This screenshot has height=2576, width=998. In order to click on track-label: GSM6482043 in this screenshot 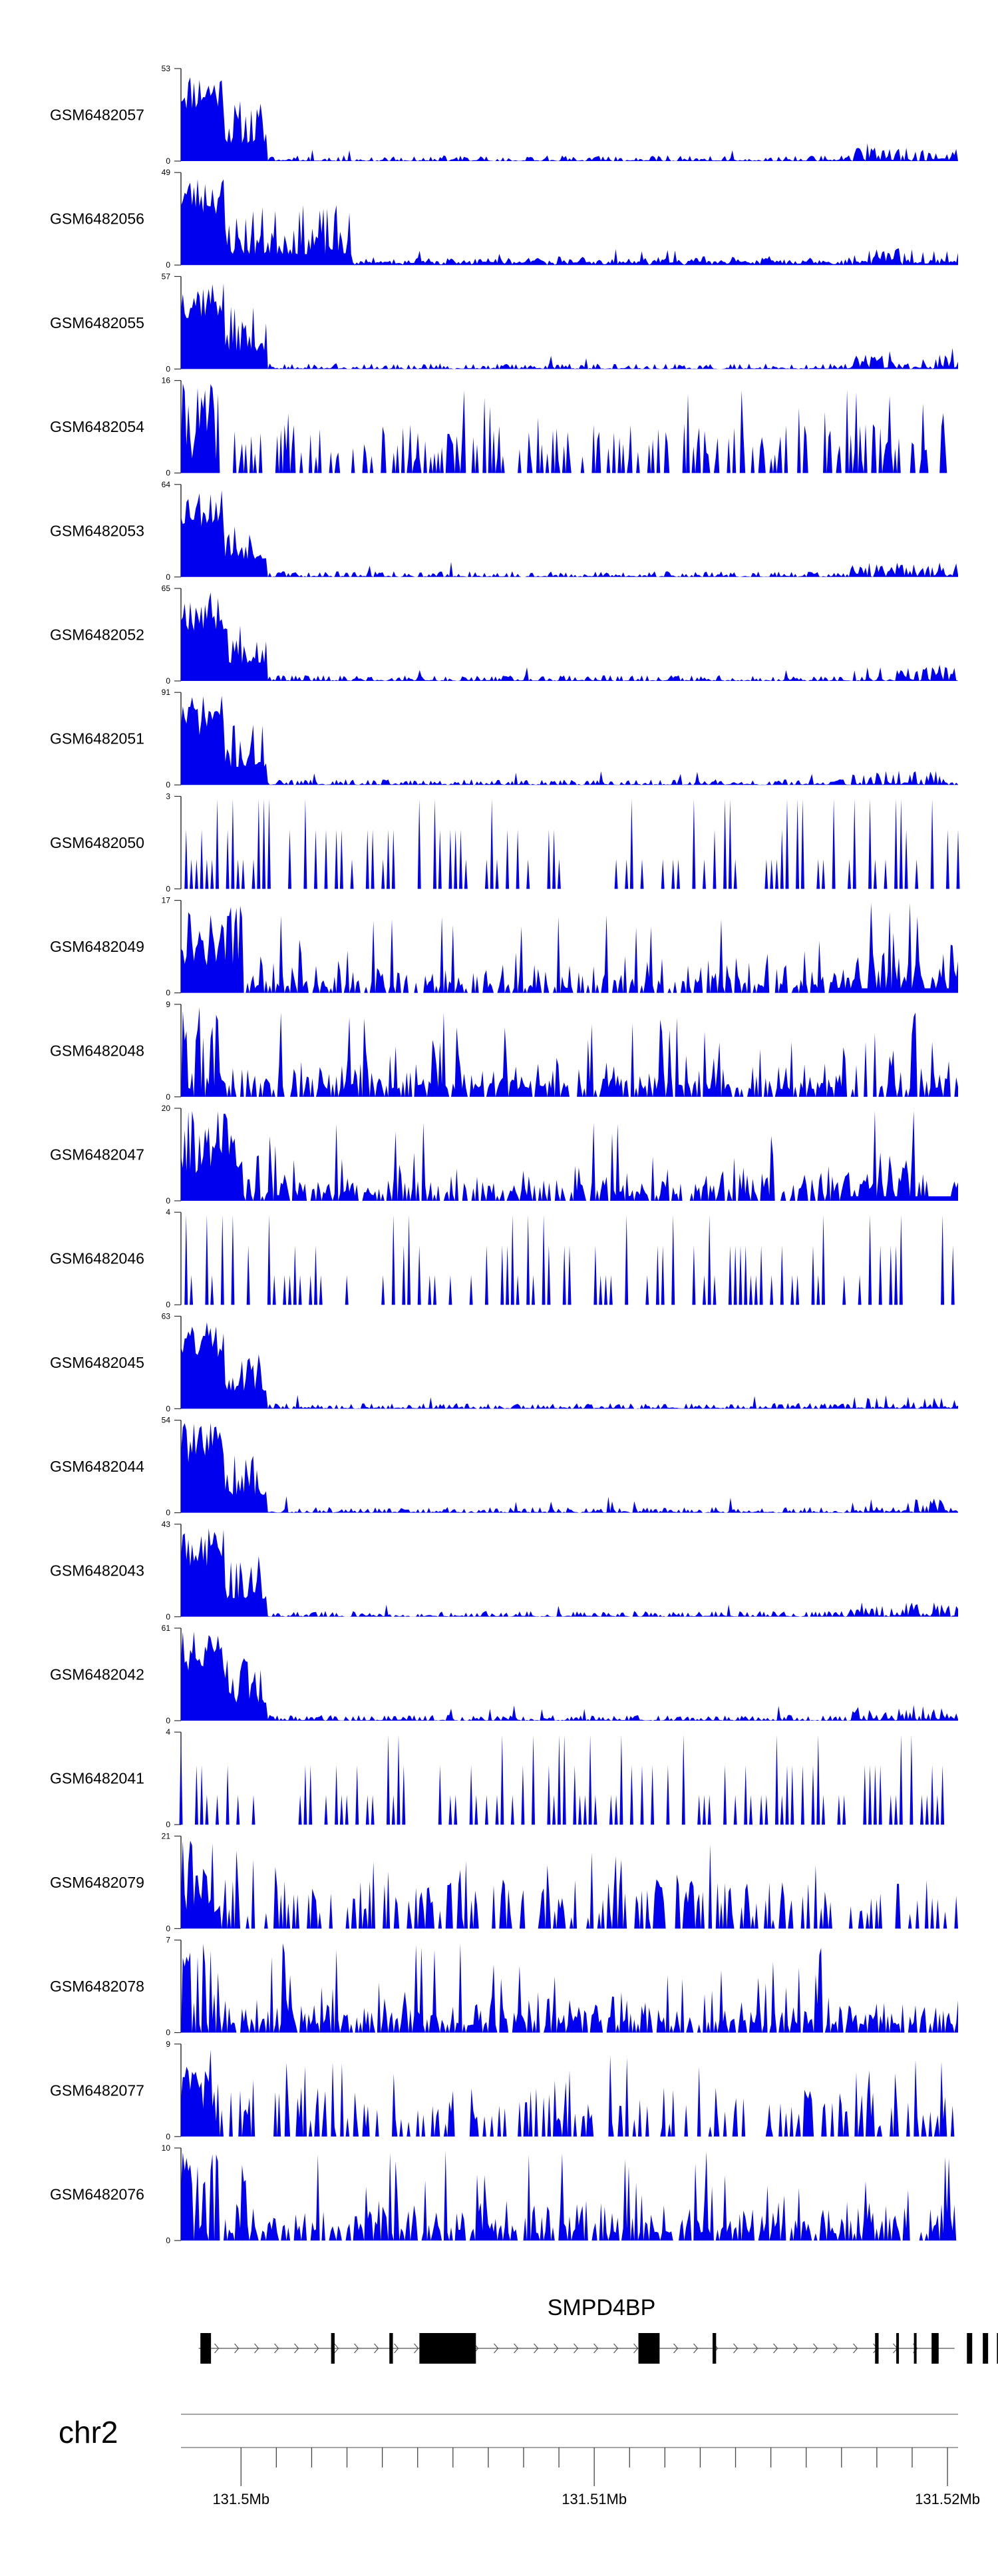, I will do `click(97, 1570)`.